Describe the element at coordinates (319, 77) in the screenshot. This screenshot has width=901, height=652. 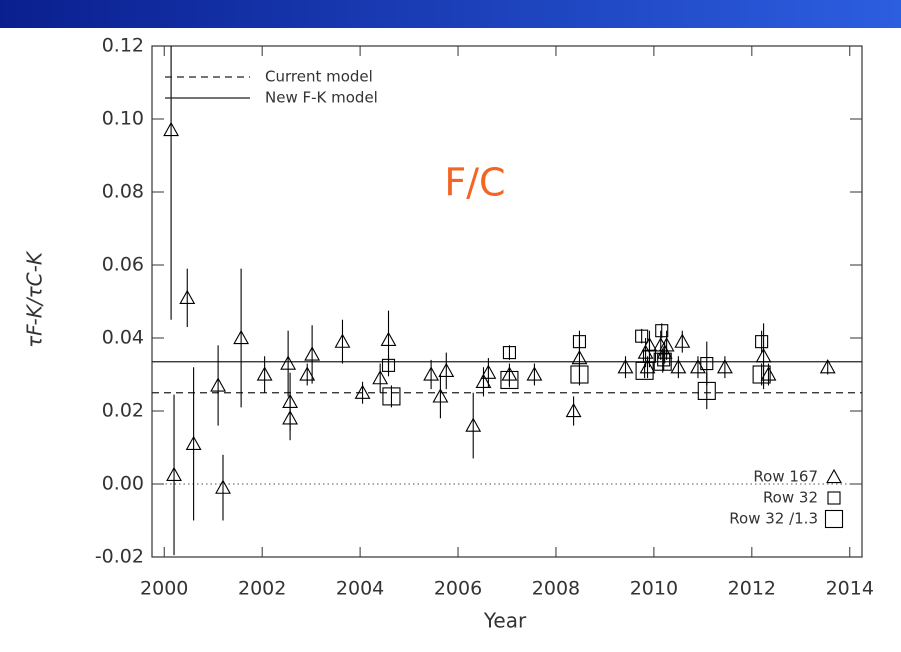
I see `legend-label: Current model` at that location.